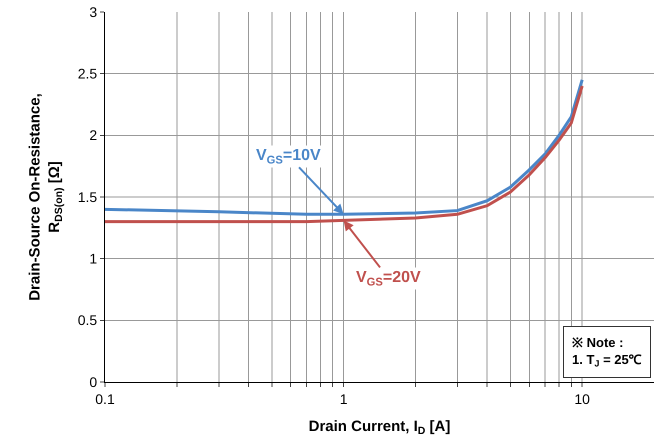  What do you see at coordinates (88, 196) in the screenshot?
I see `y-tick-label: 1.5` at bounding box center [88, 196].